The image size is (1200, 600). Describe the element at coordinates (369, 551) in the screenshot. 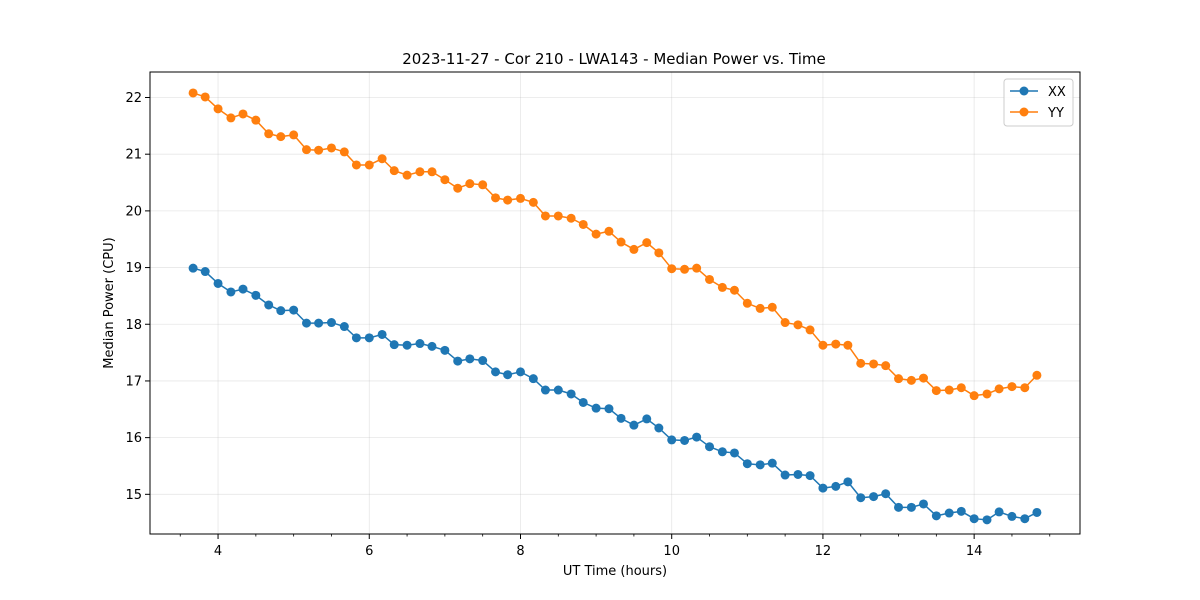

I see `x-tick-label: 6` at that location.